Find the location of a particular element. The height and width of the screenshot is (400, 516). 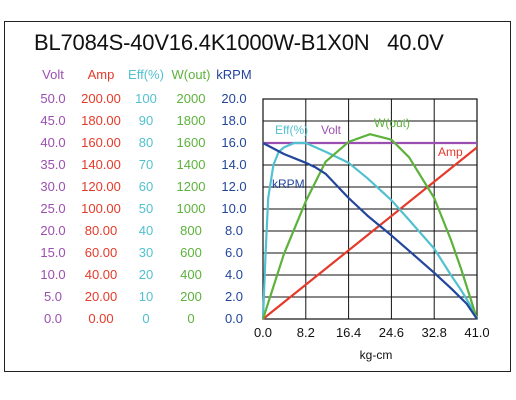

volt-tick-label: 0.0 is located at coordinates (53, 318).